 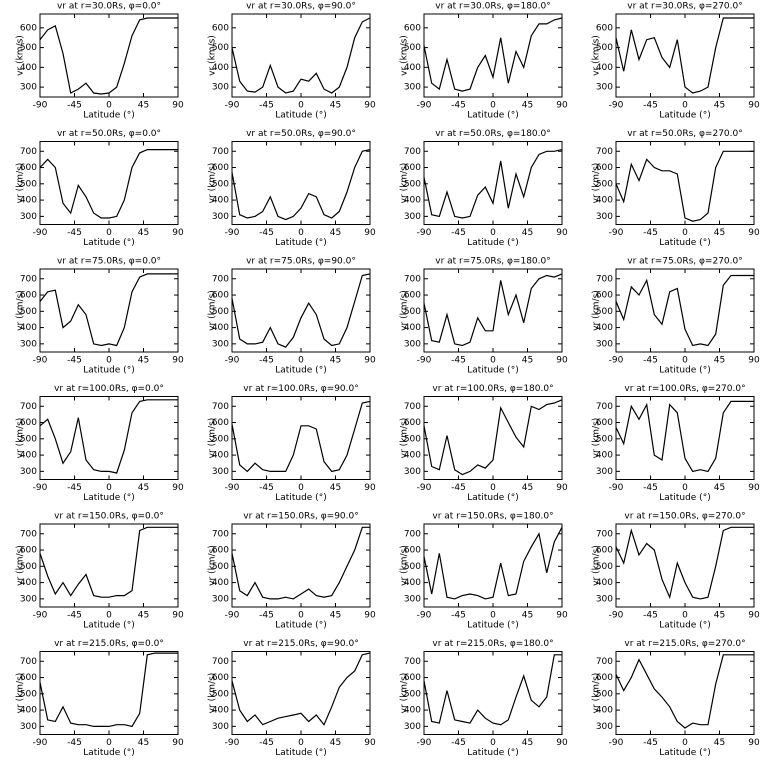 I want to click on chart-title: vr at r=50.0Rs, φ=90.0°, so click(x=301, y=134).